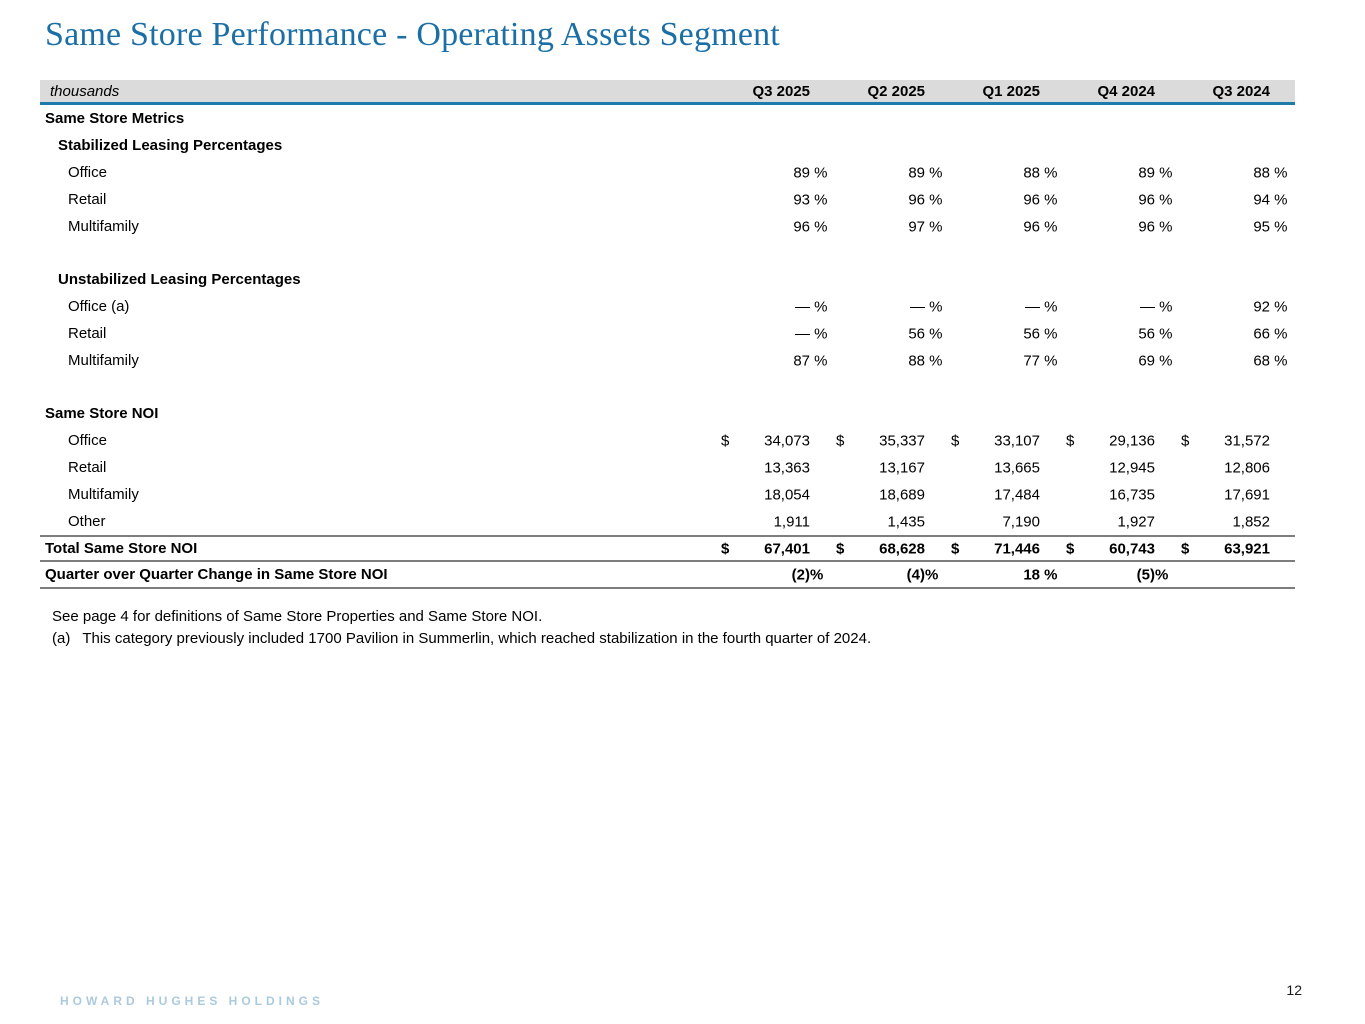 This screenshot has height=1024, width=1365. Describe the element at coordinates (1106, 360) in the screenshot. I see `value-cell: 69 %` at that location.